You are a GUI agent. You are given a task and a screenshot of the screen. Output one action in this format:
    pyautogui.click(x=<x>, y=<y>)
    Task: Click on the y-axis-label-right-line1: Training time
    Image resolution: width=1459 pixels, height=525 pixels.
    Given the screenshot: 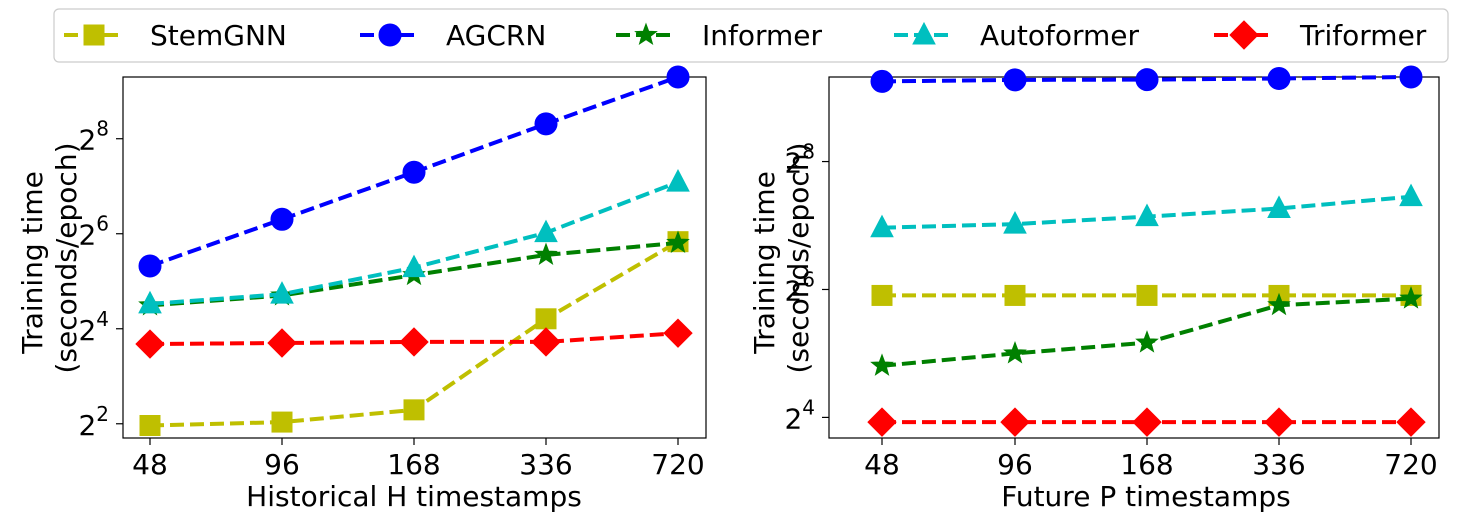 What is the action you would take?
    pyautogui.click(x=764, y=263)
    